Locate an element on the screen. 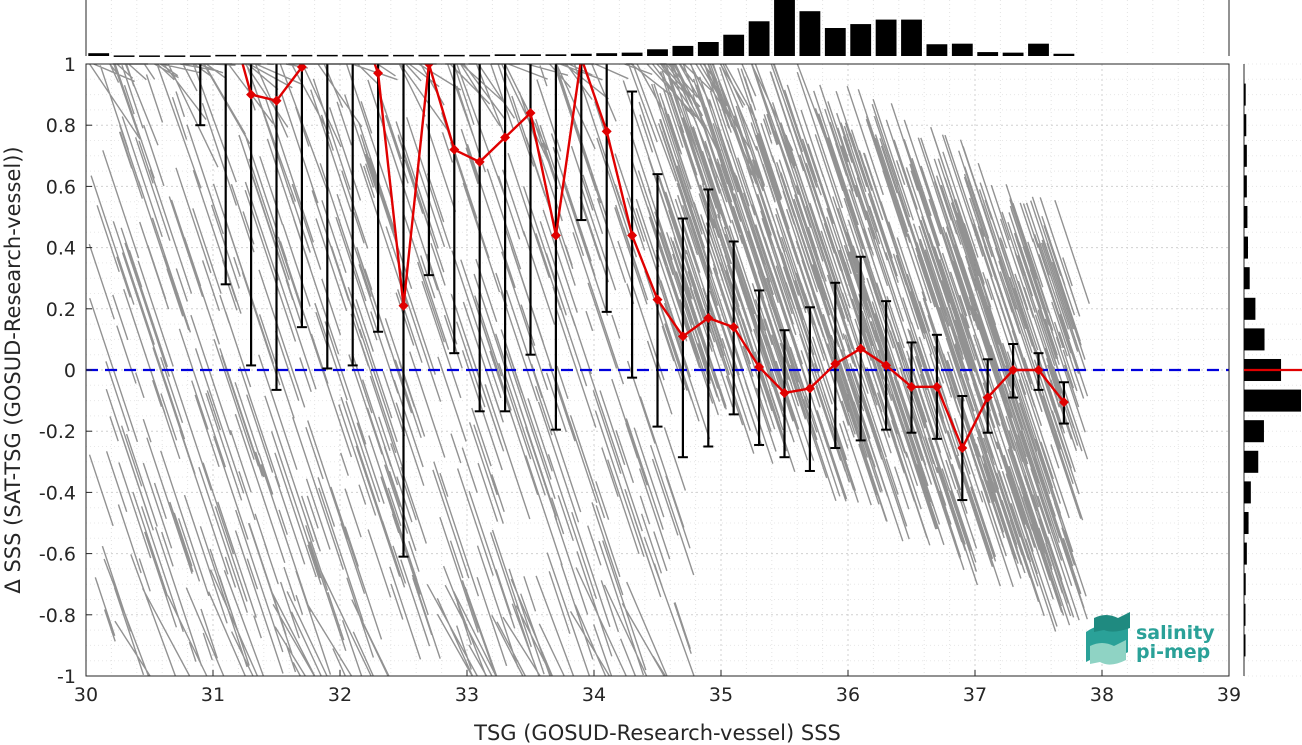 The width and height of the screenshot is (1302, 745). y-axis-ticks: -1 -0.8 -0.6 -0.4 -0.2 0 0.2 0.4 0.6 0.8 1 is located at coordinates (65, 371).